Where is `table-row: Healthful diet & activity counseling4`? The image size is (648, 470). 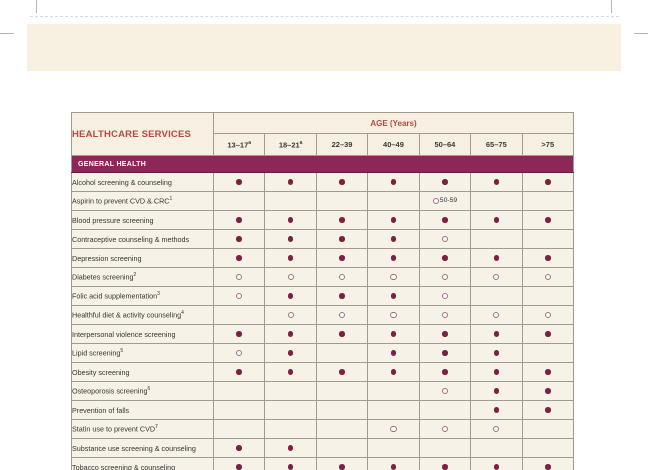 table-row: Healthful diet & activity counseling4 is located at coordinates (323, 315).